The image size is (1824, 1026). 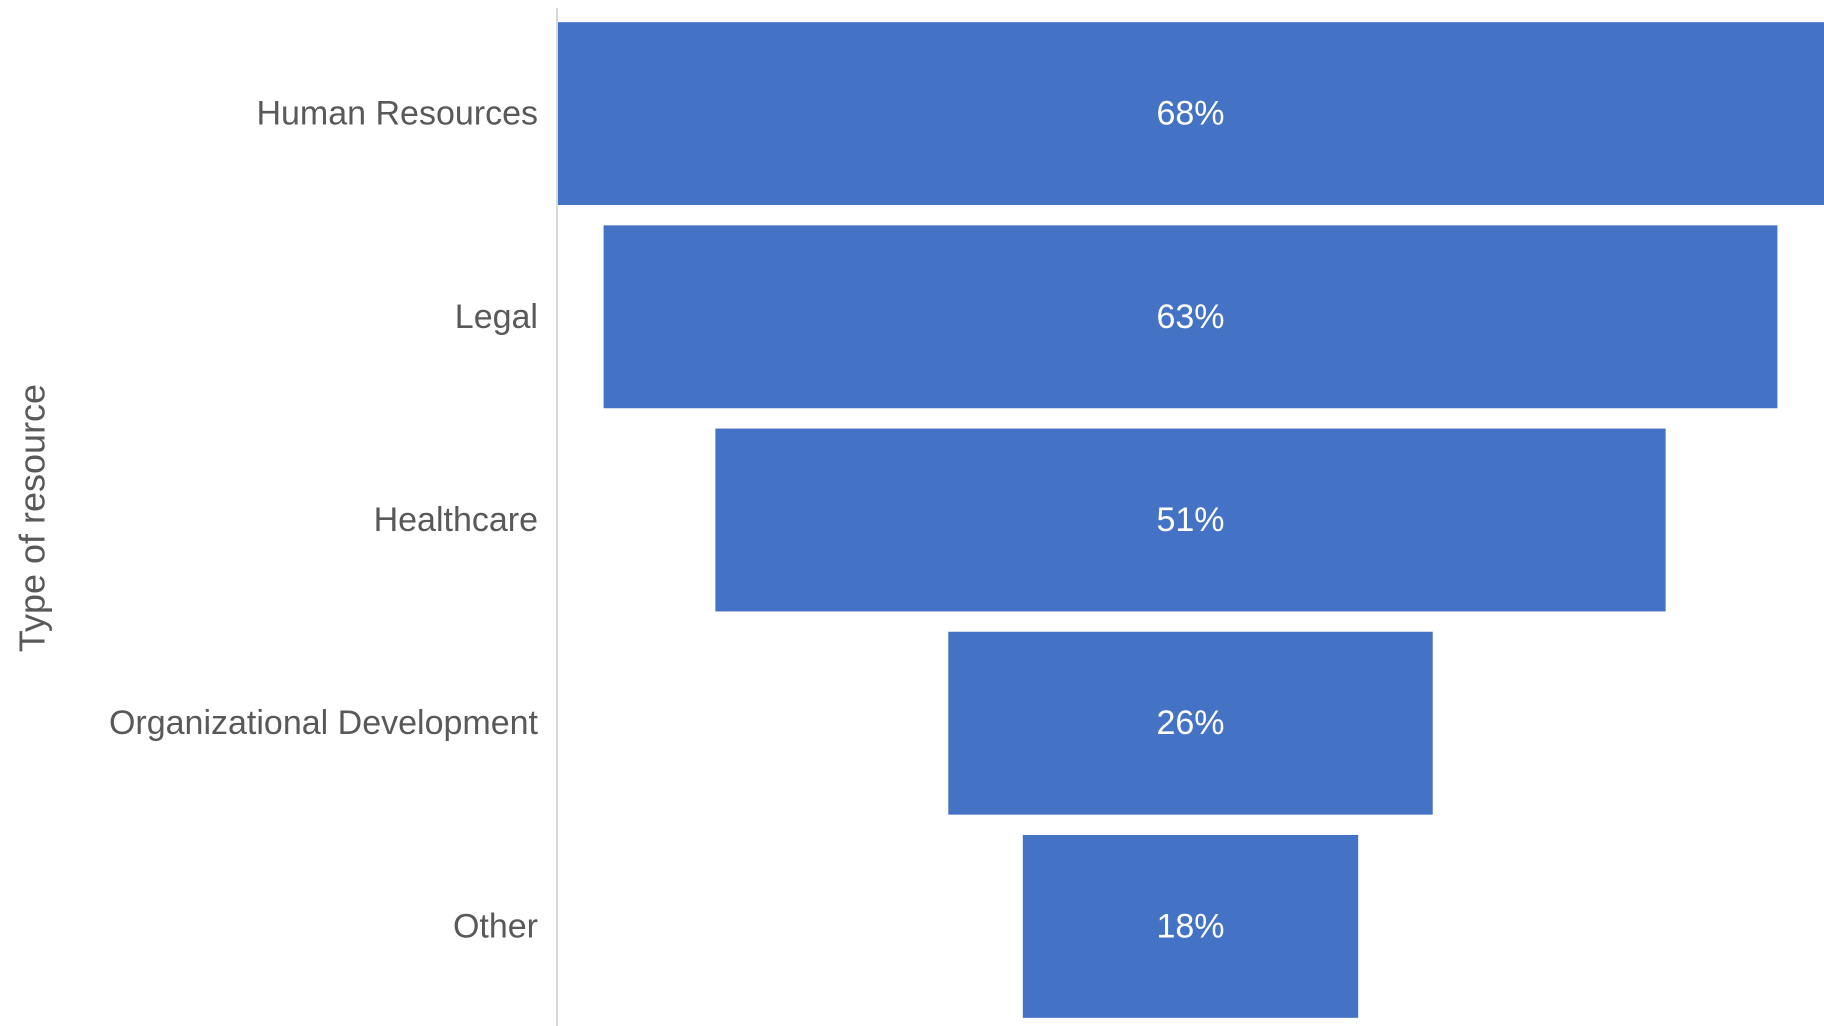 I want to click on category-label: Legal, so click(x=496, y=317).